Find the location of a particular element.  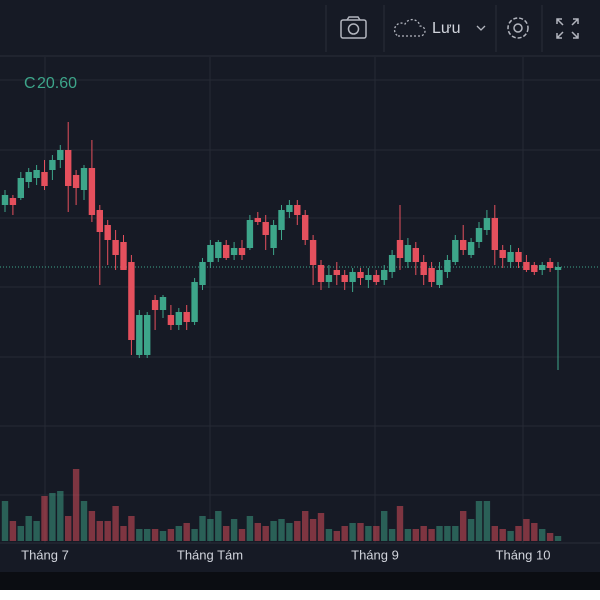

camera-button is located at coordinates (353, 27).